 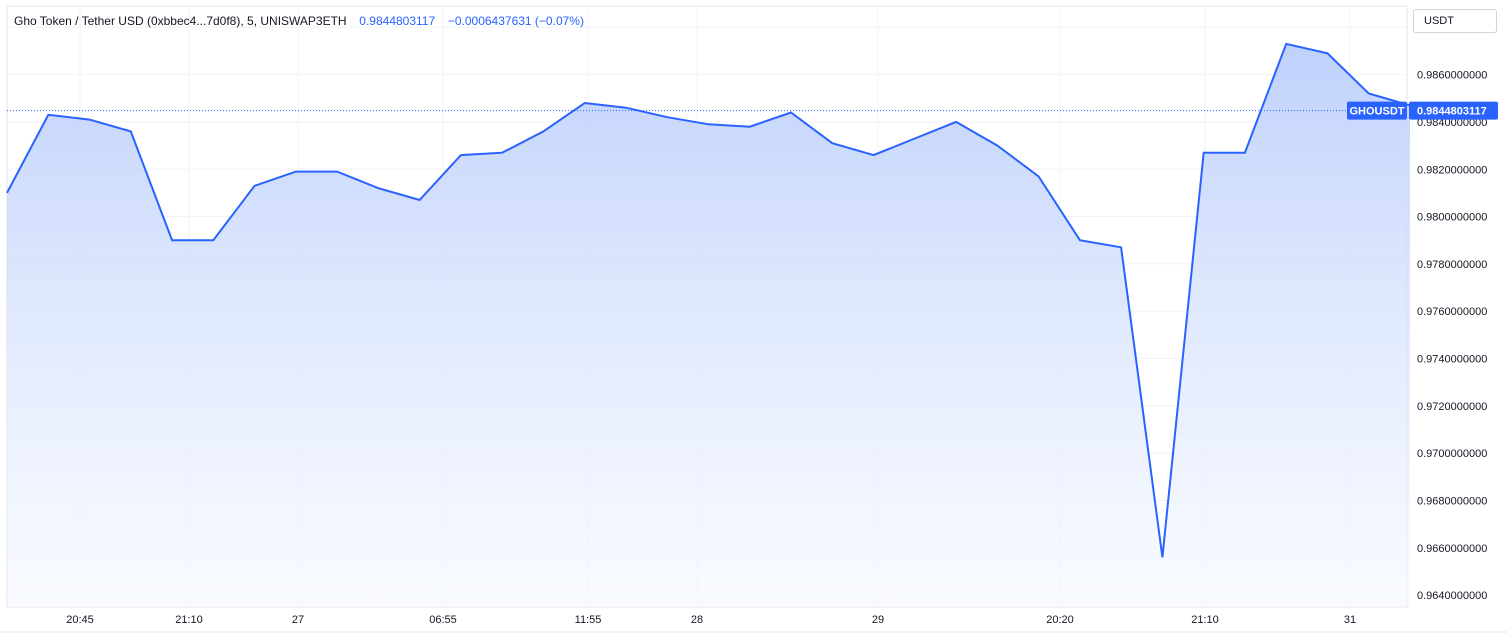 What do you see at coordinates (1452, 407) in the screenshot?
I see `y-tick-label: 0.9720000000` at bounding box center [1452, 407].